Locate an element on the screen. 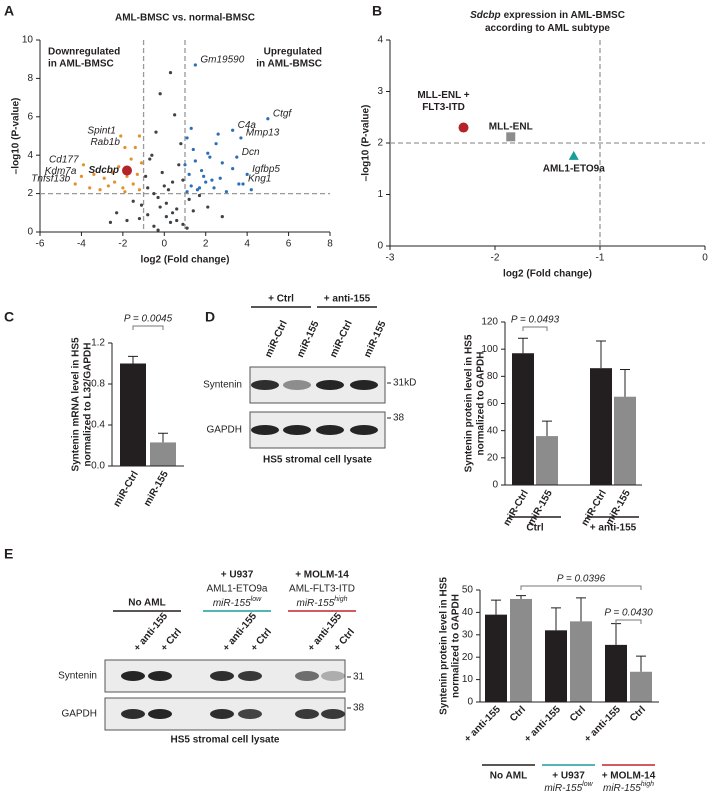  point-label: MLL-ENL is located at coordinates (511, 126).